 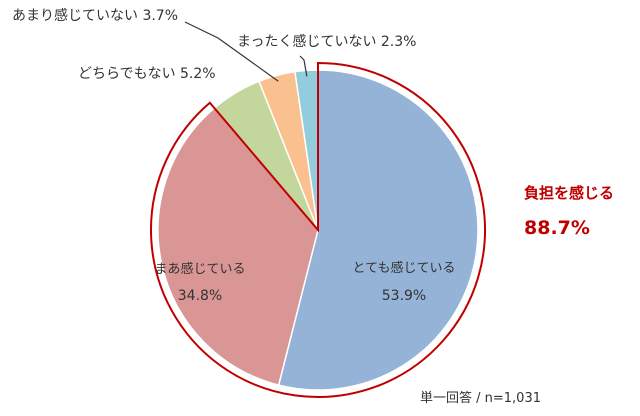 What do you see at coordinates (557, 228) in the screenshot?
I see `burden-callout-value: 88.7%` at bounding box center [557, 228].